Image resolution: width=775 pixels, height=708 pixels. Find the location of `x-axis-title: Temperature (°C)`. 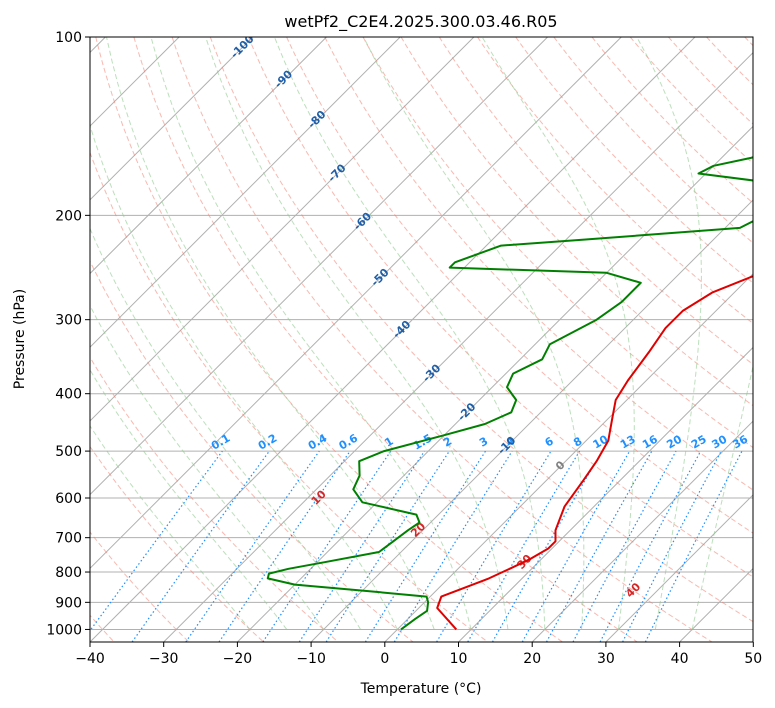

x-axis-title: Temperature (°C) is located at coordinates (421, 689).